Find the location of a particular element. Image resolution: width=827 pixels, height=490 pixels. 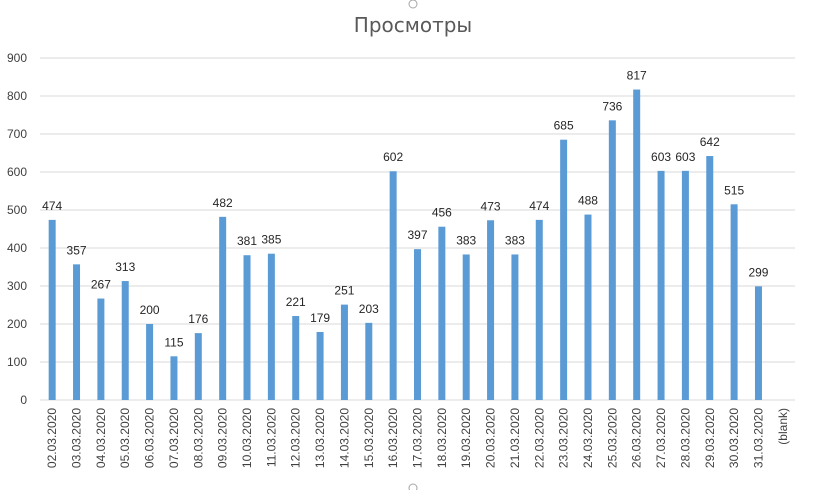

x-tick-label: 08.03.2020 is located at coordinates (198, 438).